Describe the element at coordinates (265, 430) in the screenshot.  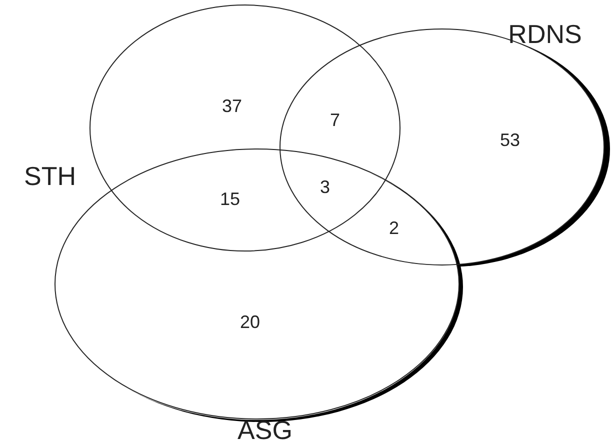
I see `text: ASG` at that location.